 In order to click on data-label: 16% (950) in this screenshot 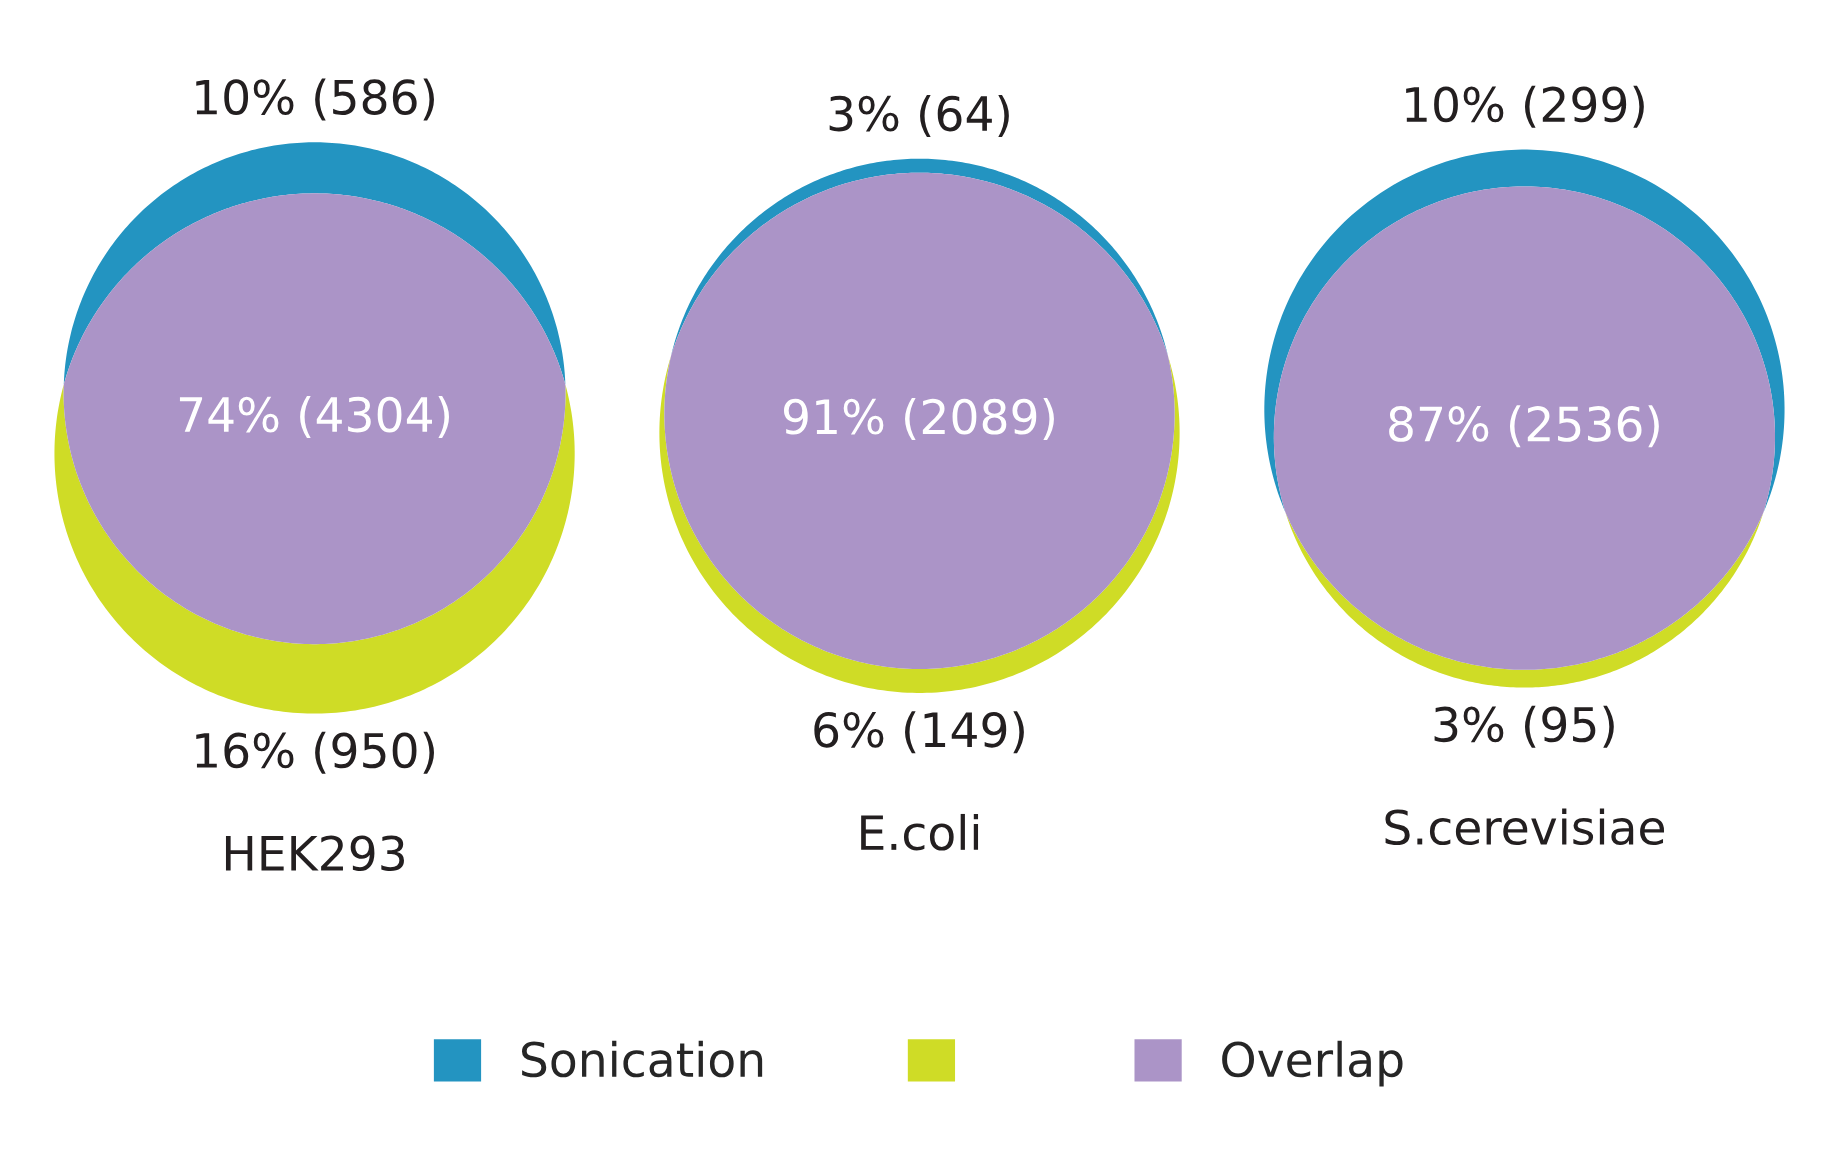, I will do `click(315, 752)`.